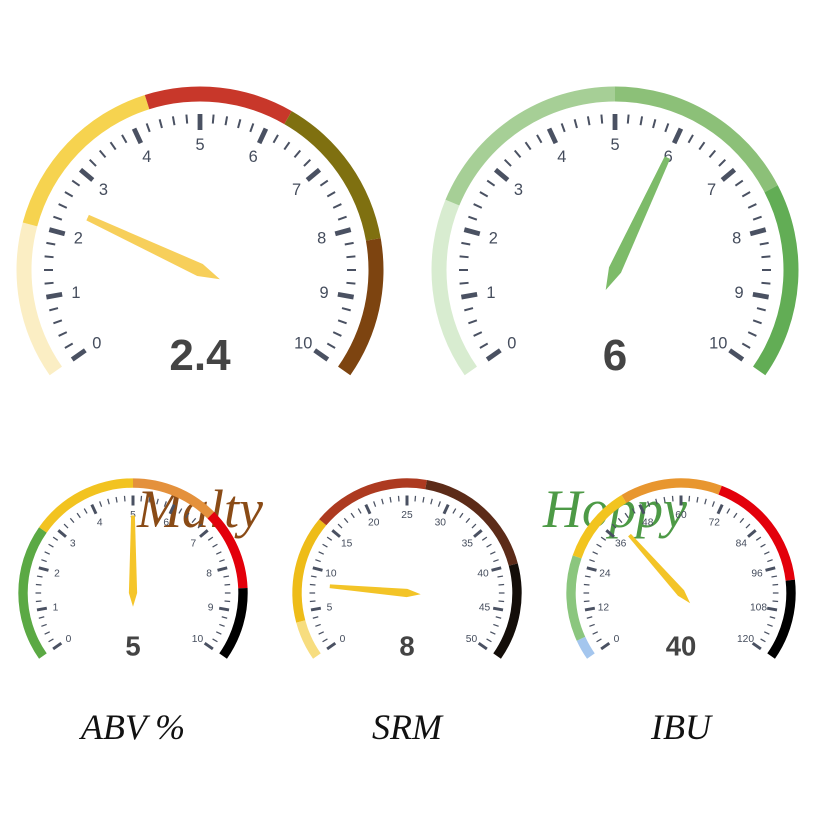 This screenshot has width=820, height=820. What do you see at coordinates (681, 727) in the screenshot?
I see `gauge-ibu-title: IBU` at bounding box center [681, 727].